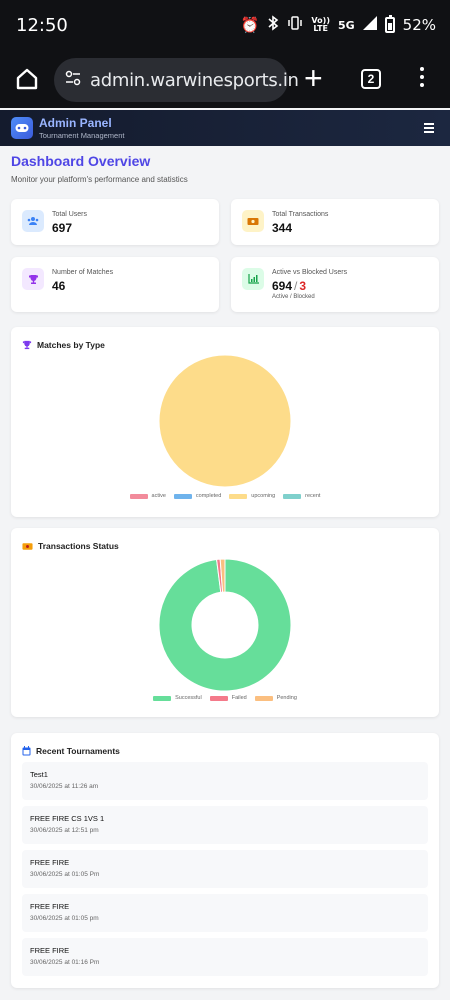 This screenshot has width=450, height=1000. What do you see at coordinates (39, 774) in the screenshot?
I see `tournament-name: Test1` at bounding box center [39, 774].